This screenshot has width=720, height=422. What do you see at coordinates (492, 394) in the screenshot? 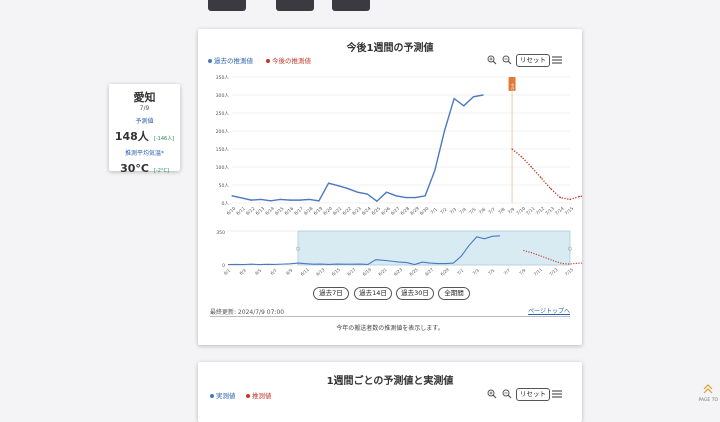
I see `weekly-zoom-in-icon` at bounding box center [492, 394].